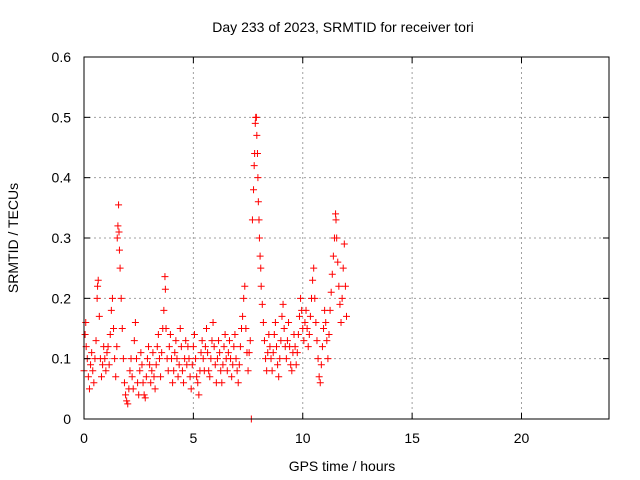 This screenshot has width=640, height=480. I want to click on x-tick-label: 5, so click(193, 438).